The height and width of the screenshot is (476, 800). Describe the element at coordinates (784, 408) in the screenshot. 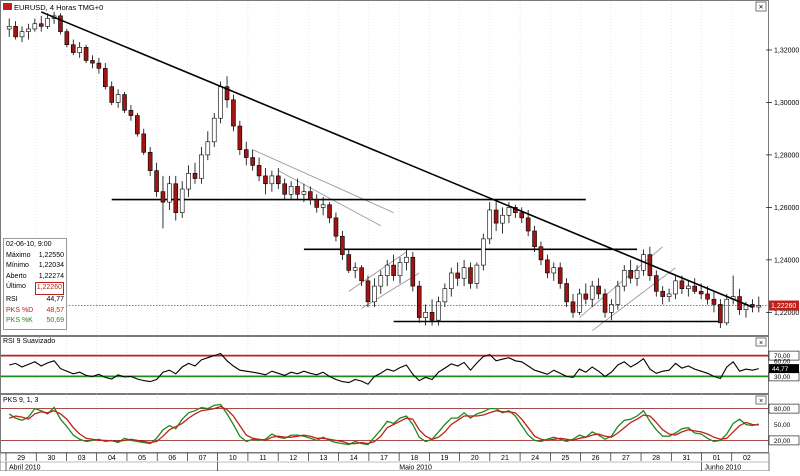

I see `pks-level-tag` at that location.